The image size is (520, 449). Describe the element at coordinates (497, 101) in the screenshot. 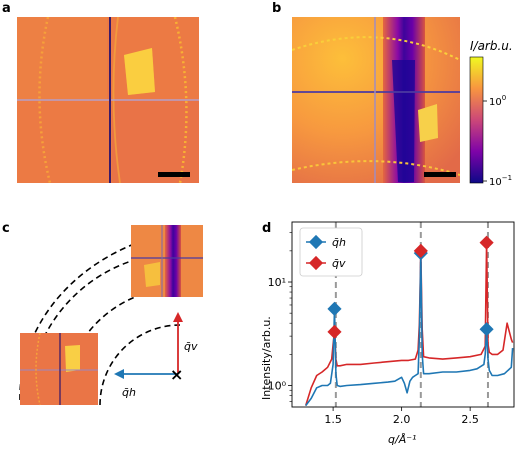

I see `colorbar-tick-1: 10⁰` at that location.